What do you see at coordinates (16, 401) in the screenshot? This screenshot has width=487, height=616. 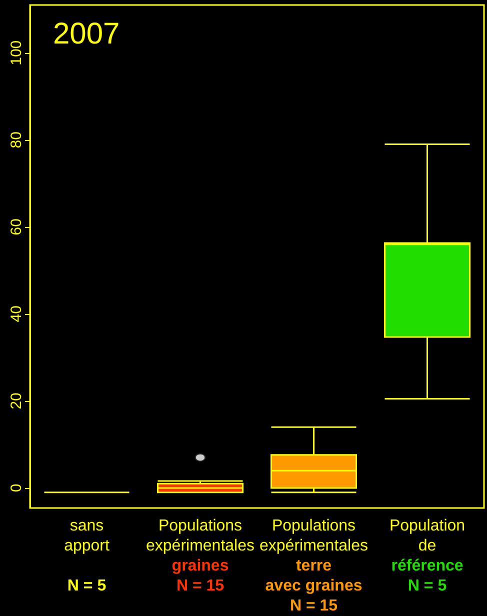 I see `y-tick-label: 20` at bounding box center [16, 401].